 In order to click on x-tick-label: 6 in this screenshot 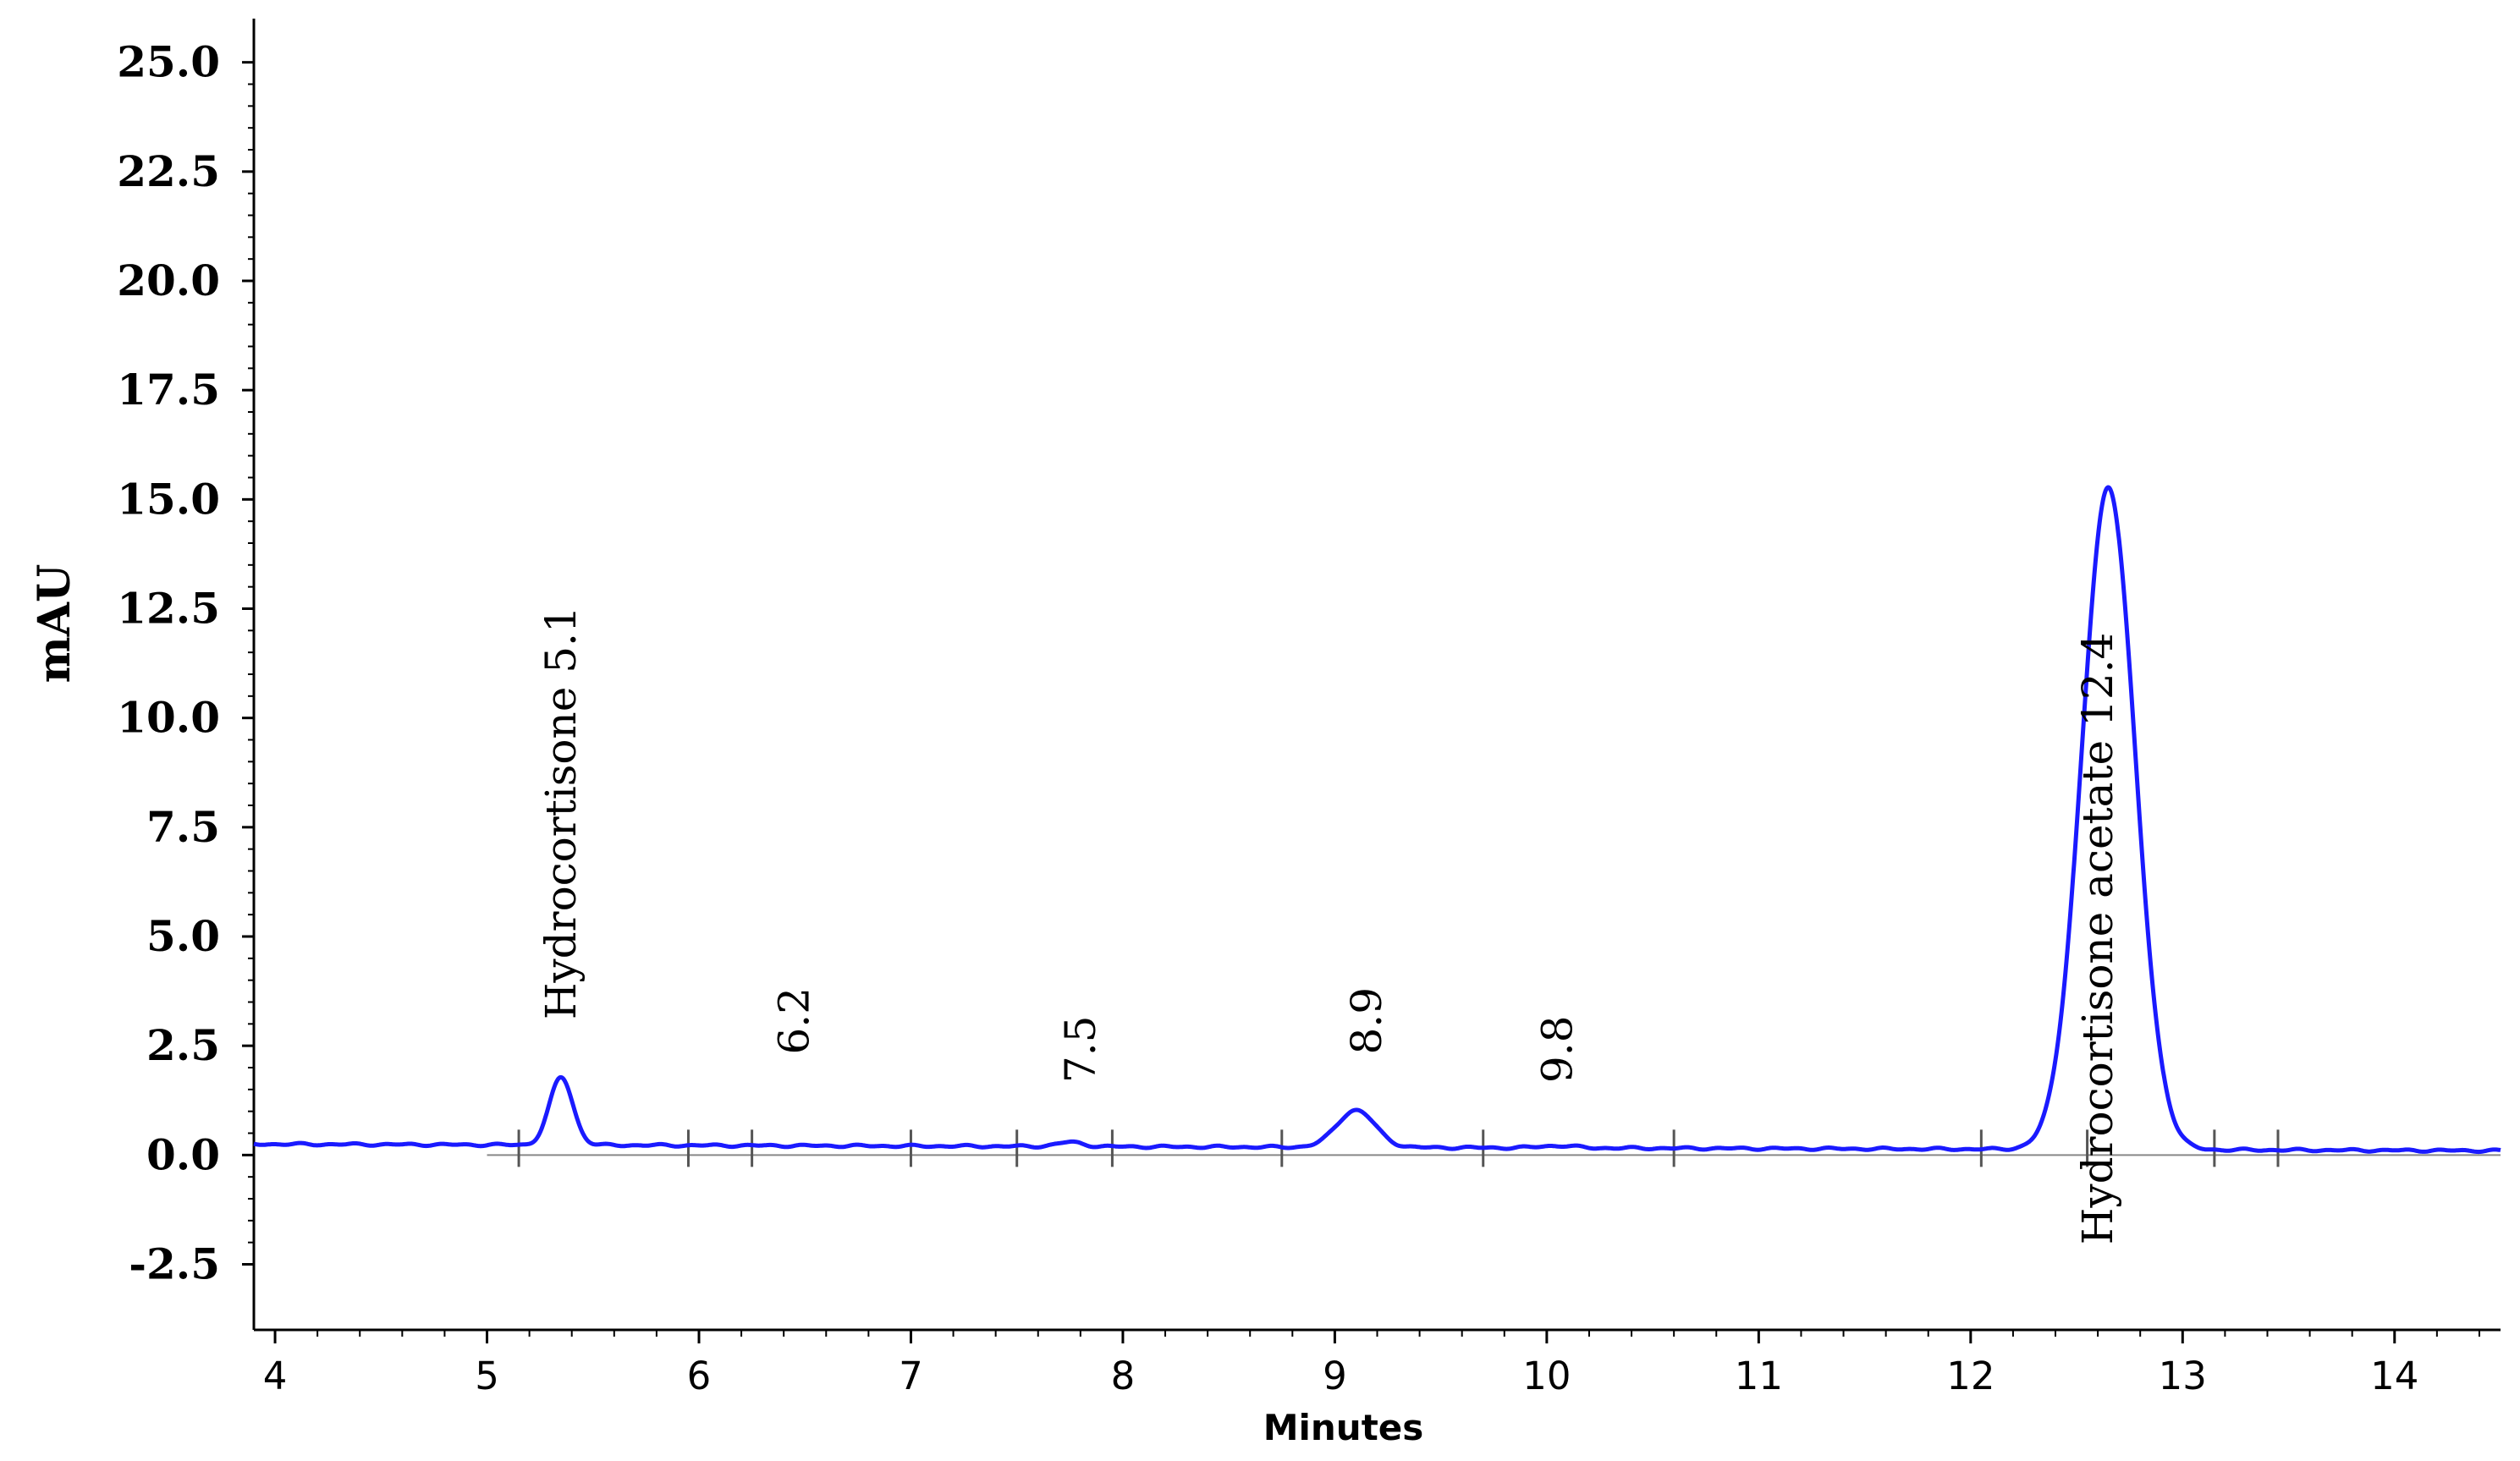, I will do `click(699, 1376)`.